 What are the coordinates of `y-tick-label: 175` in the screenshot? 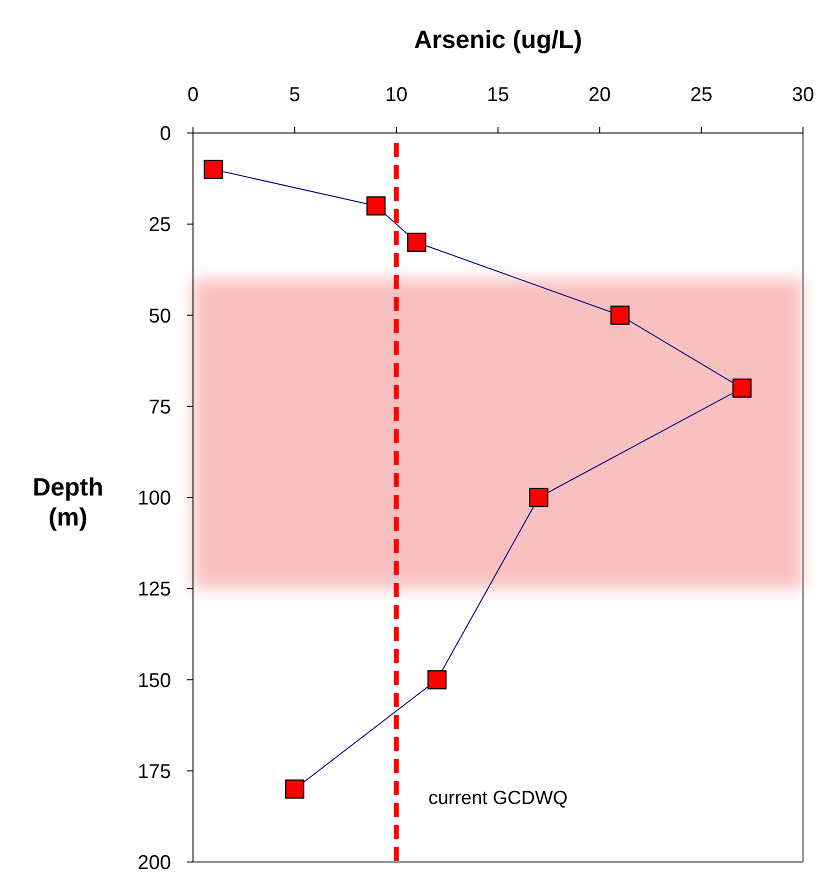 It's located at (154, 771).